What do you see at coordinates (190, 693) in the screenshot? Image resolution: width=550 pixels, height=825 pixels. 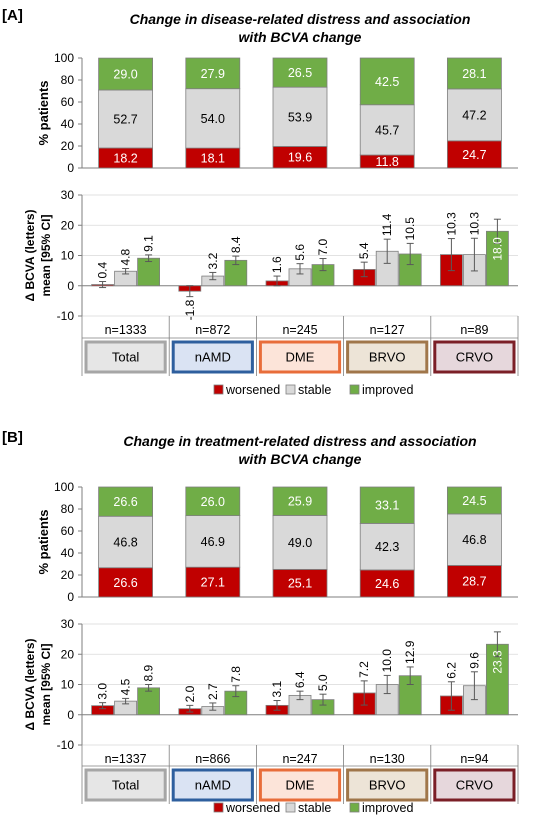 I see `delta-bar-value-worsened: 2.0` at bounding box center [190, 693].